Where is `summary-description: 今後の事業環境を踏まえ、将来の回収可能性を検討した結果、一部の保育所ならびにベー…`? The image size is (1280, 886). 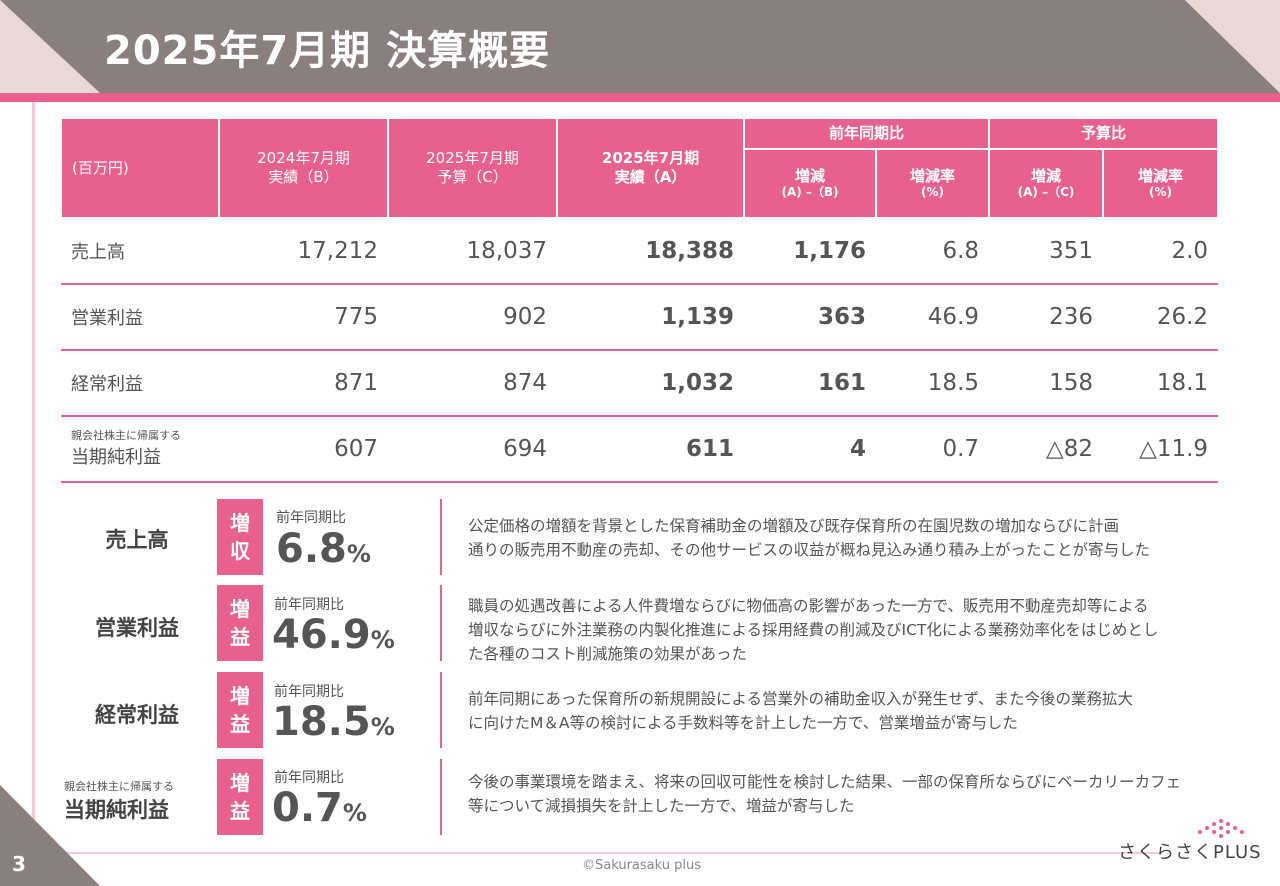
summary-description: 今後の事業環境を踏まえ、将来の回収可能性を検討した結果、一部の保育所ならびにベー… is located at coordinates (825, 794).